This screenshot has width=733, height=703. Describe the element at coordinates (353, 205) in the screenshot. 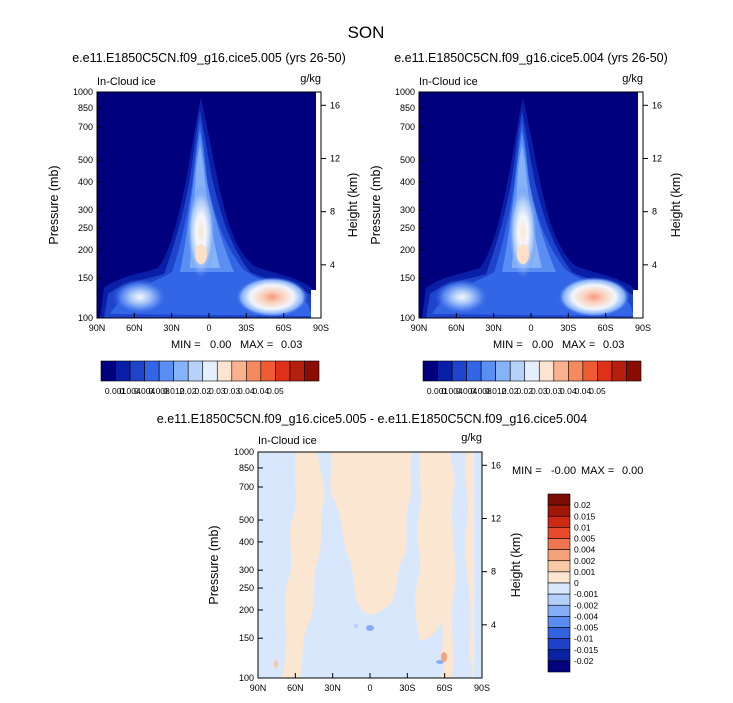

I see `panel-1-ylabel-right: Height (km)` at that location.